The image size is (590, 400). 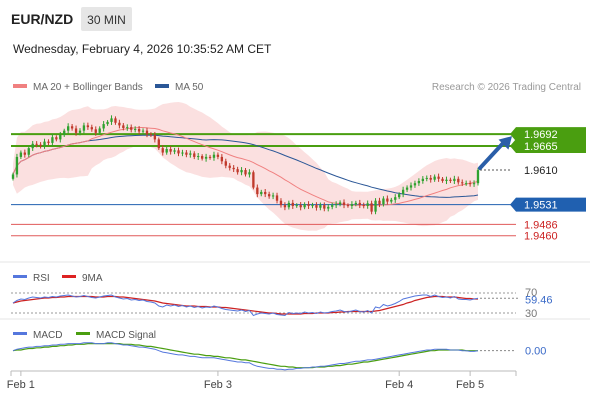 I want to click on x-tick-label: Feb 4, so click(x=399, y=385).